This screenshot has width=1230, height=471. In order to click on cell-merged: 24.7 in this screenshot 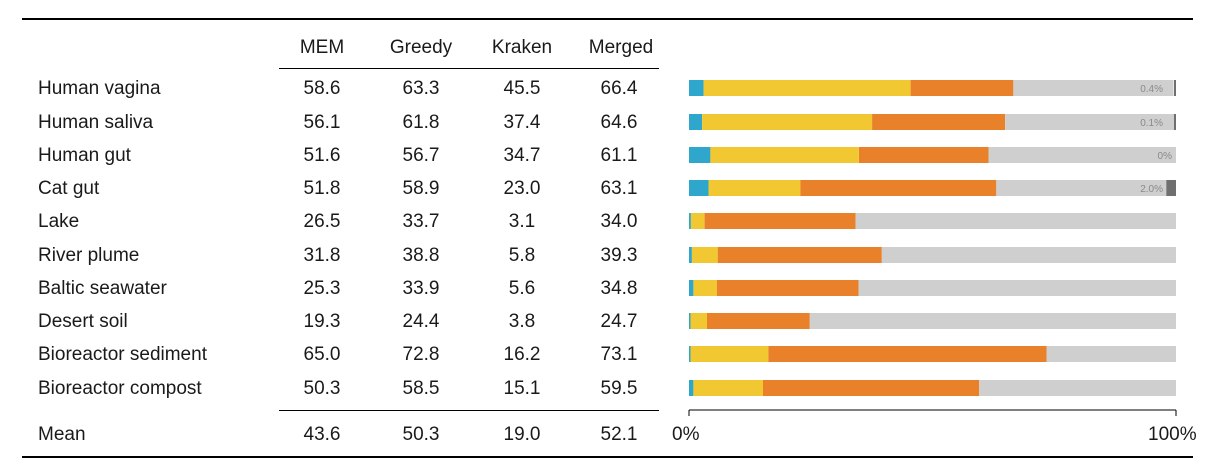, I will do `click(619, 321)`.